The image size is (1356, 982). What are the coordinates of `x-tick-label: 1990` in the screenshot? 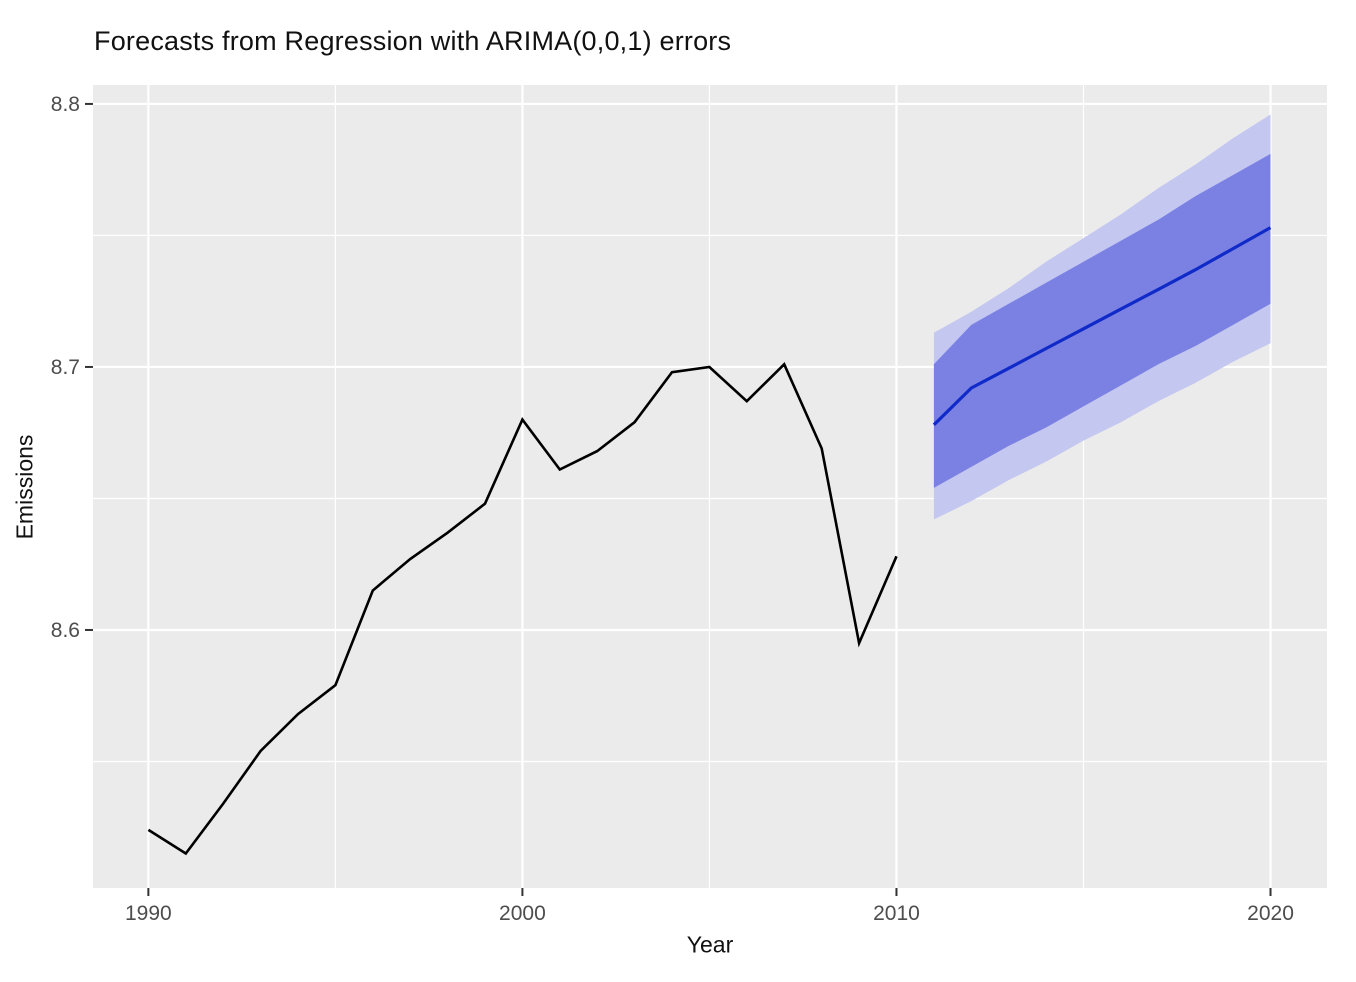 It's located at (148, 913).